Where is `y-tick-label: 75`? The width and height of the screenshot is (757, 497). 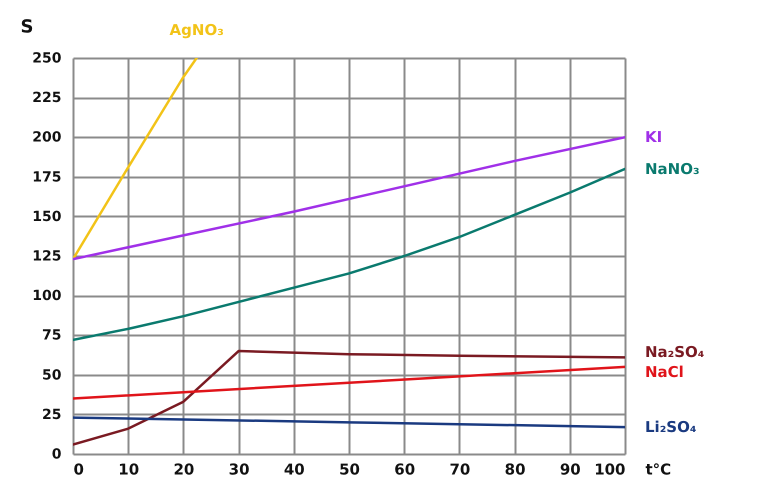
y-tick-label: 75 is located at coordinates (52, 336).